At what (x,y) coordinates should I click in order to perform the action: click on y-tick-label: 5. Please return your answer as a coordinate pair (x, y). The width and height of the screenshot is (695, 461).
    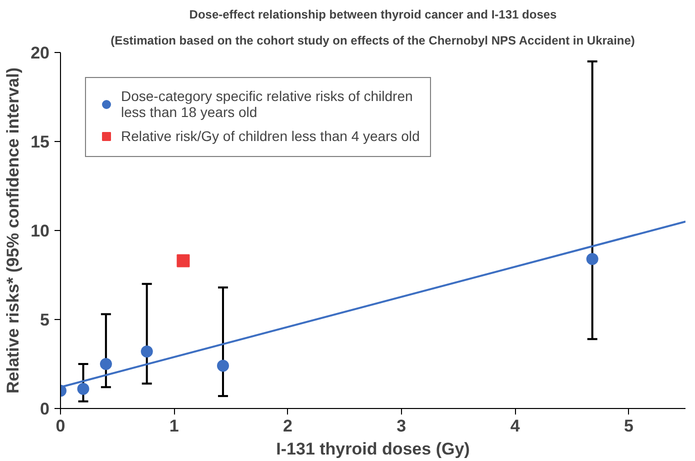
    Looking at the image, I should click on (45, 320).